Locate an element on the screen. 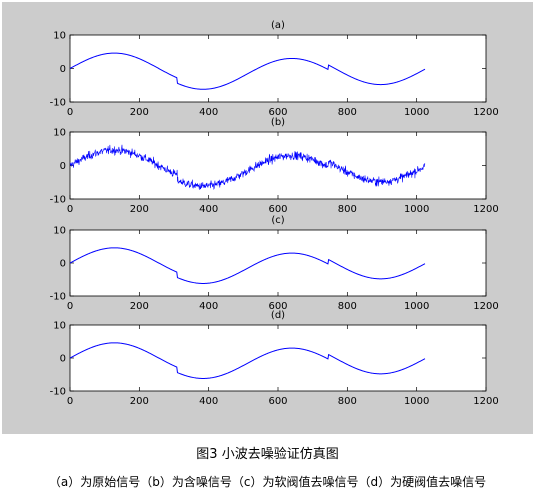  subplot-title: (d) is located at coordinates (278, 315).